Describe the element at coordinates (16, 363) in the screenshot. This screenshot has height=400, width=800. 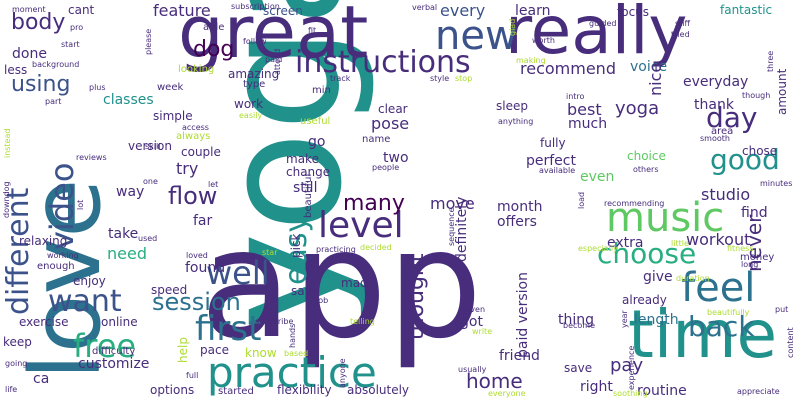
I see `word-going: going` at that location.